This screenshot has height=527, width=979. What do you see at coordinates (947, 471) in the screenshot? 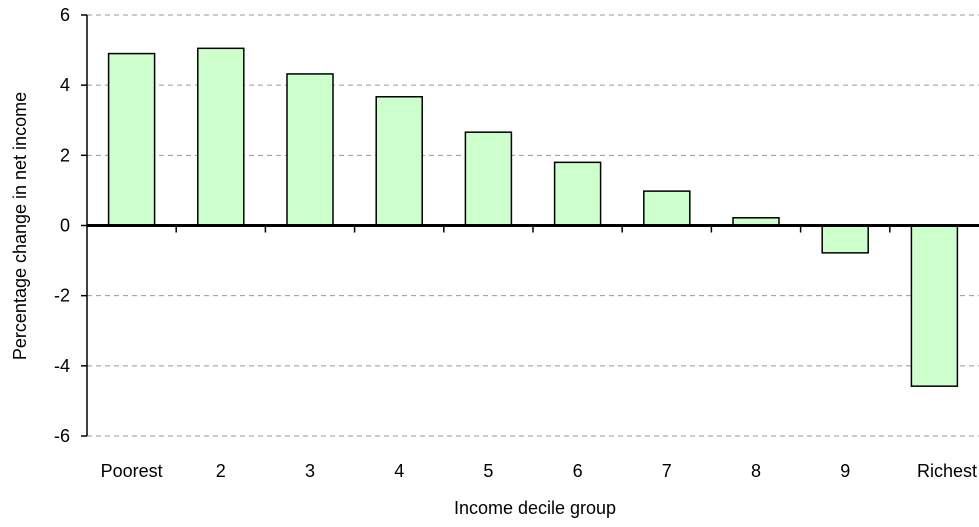
I see `x-tick-label: Richest` at bounding box center [947, 471].